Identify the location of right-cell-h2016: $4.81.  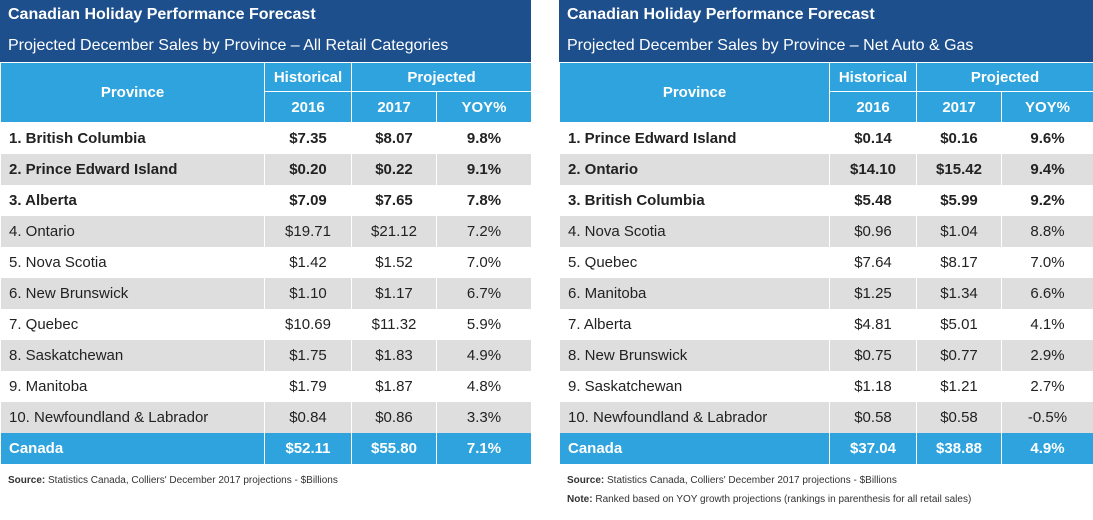
(873, 324).